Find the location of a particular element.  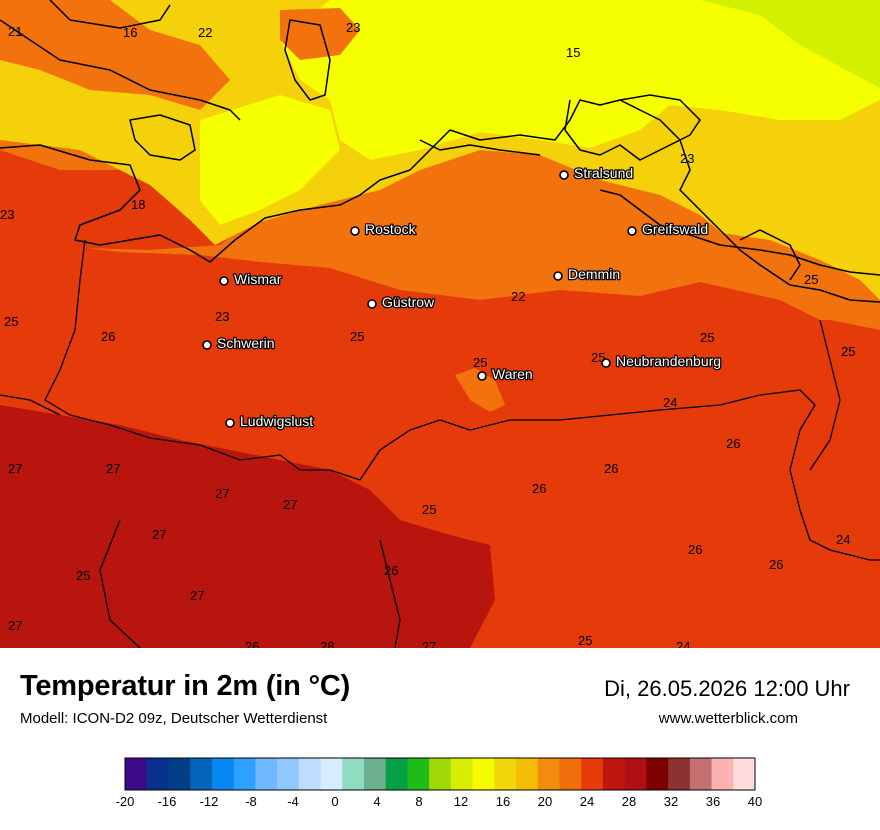

legend-swatches is located at coordinates (440, 774).